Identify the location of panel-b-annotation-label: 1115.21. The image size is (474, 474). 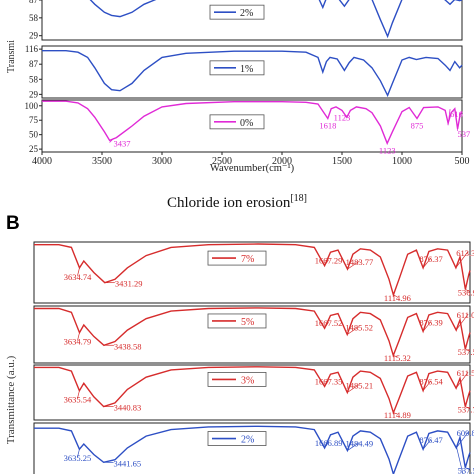
(397, 473).